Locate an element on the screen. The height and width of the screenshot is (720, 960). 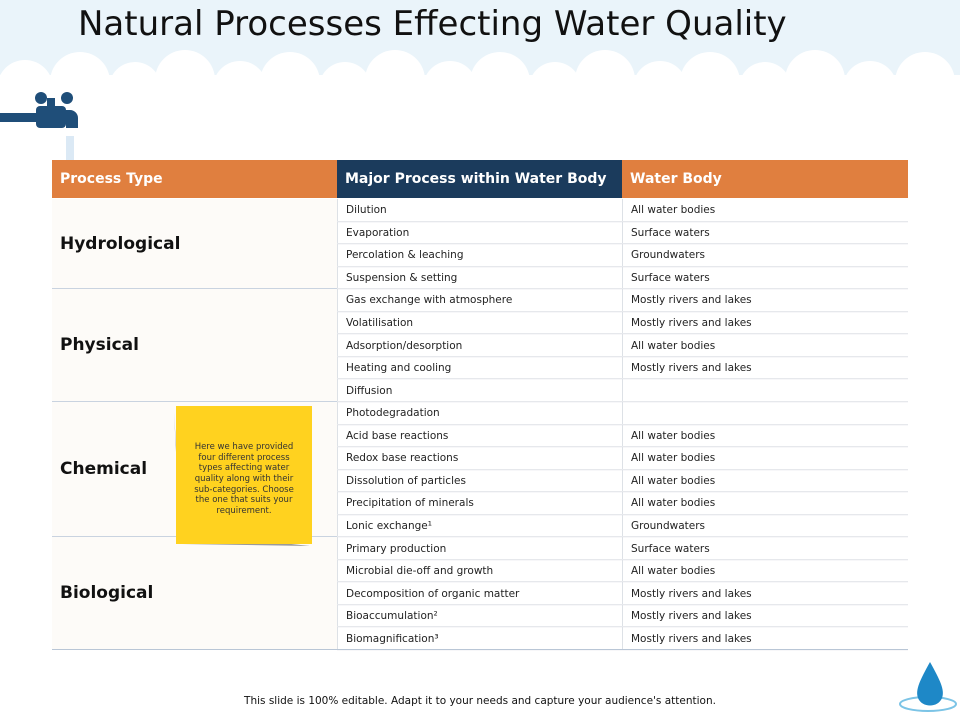
process-cell: Volatilisation is located at coordinates (479, 323).